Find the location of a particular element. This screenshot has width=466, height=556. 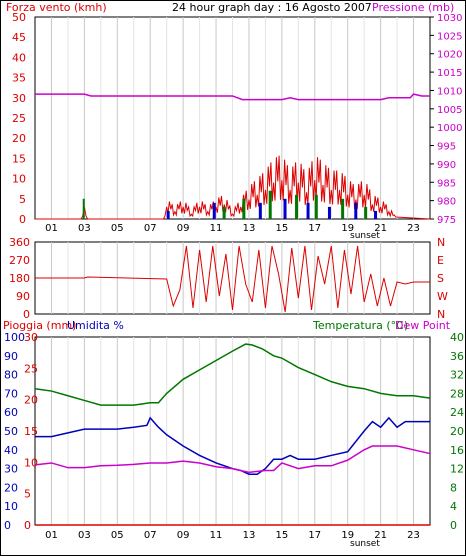

y-tick-label: 1030 is located at coordinates (449, 18).